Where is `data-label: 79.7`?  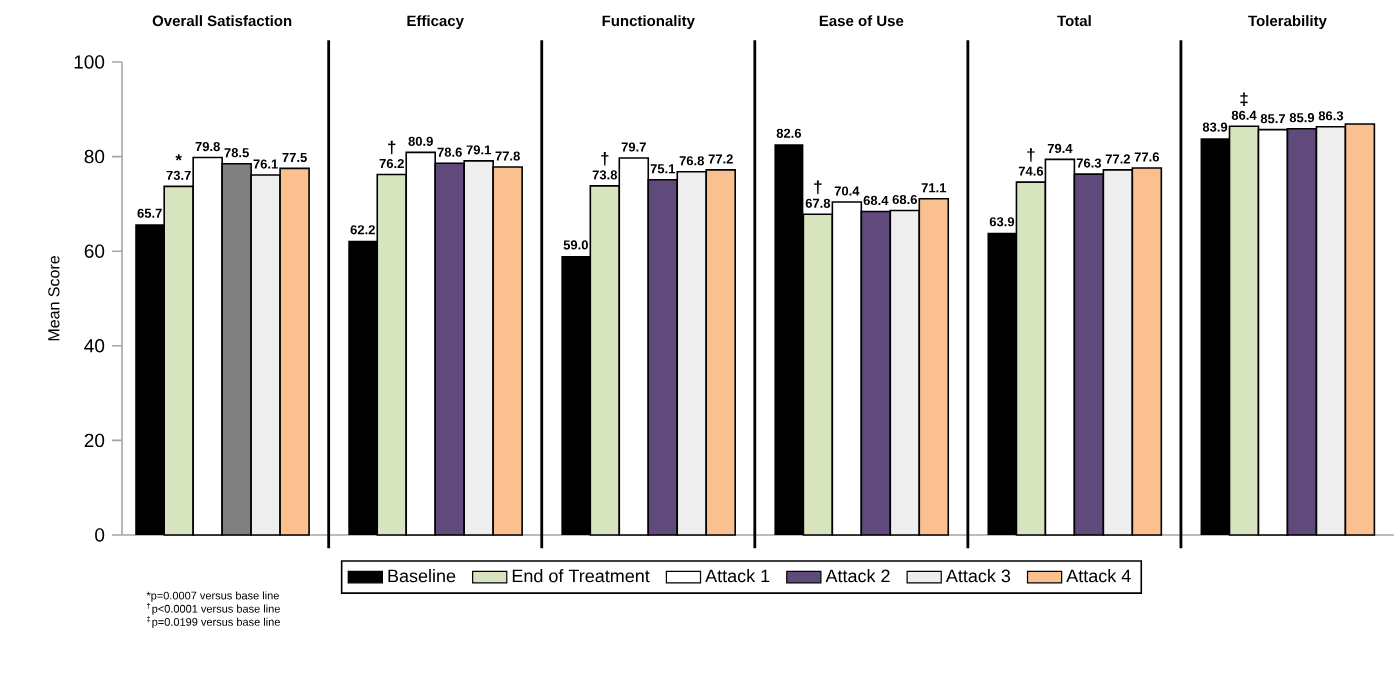 data-label: 79.7 is located at coordinates (633, 147).